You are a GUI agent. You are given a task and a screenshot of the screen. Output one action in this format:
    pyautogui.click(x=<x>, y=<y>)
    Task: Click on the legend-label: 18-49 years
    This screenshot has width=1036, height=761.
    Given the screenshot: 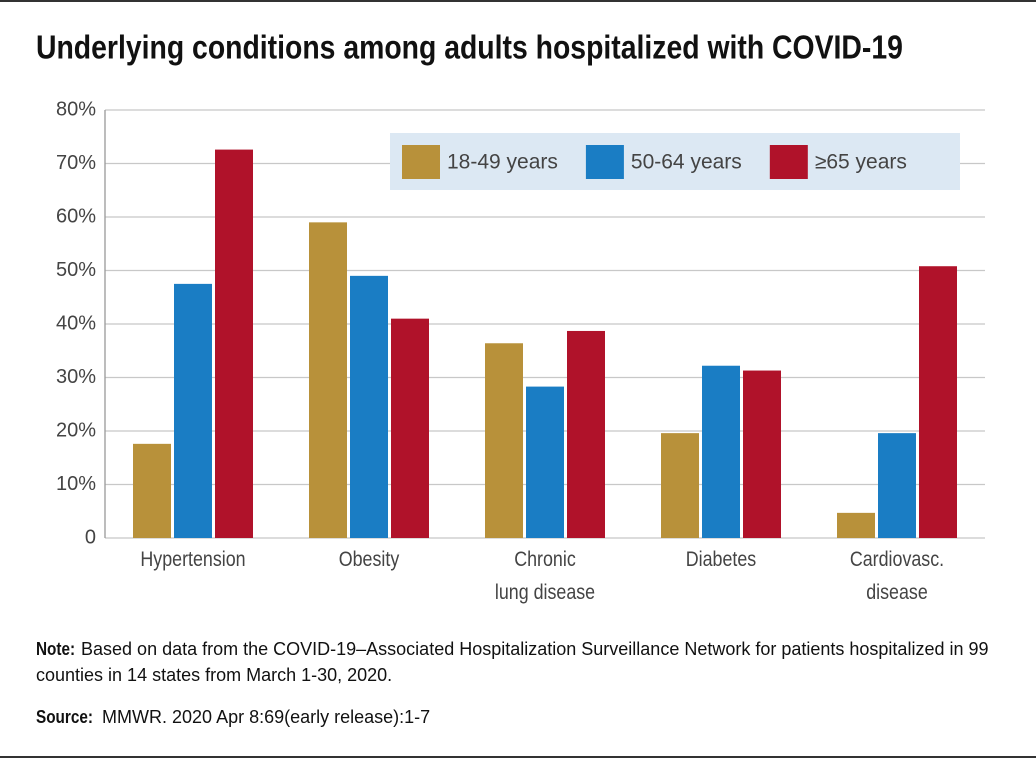 What is the action you would take?
    pyautogui.click(x=502, y=162)
    